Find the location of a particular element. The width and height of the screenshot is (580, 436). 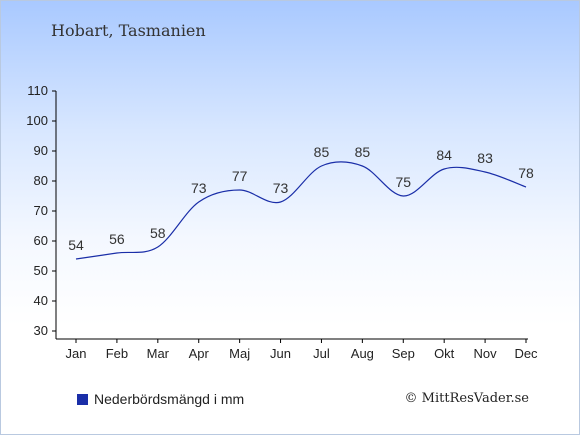

x-tick-label: Jul is located at coordinates (321, 353).